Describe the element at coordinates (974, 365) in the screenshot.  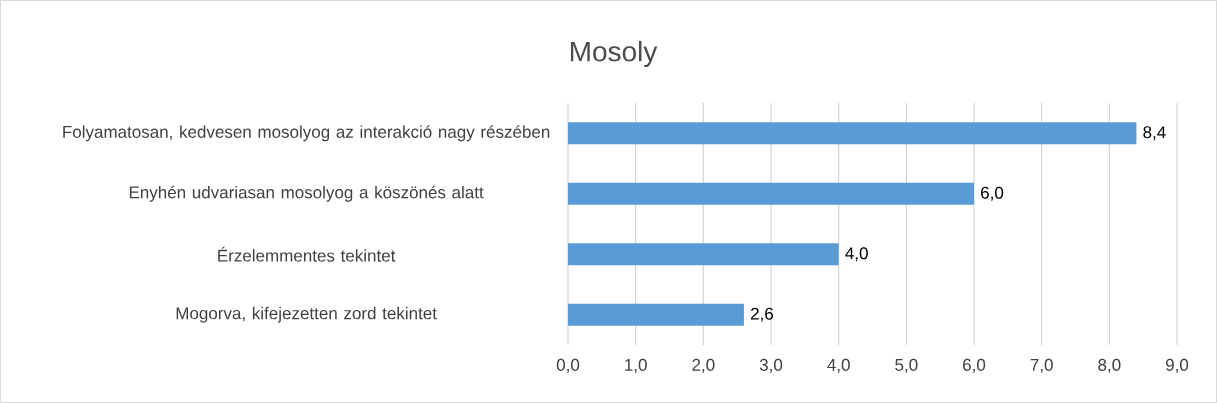
I see `x-tick-label: 6,0` at that location.